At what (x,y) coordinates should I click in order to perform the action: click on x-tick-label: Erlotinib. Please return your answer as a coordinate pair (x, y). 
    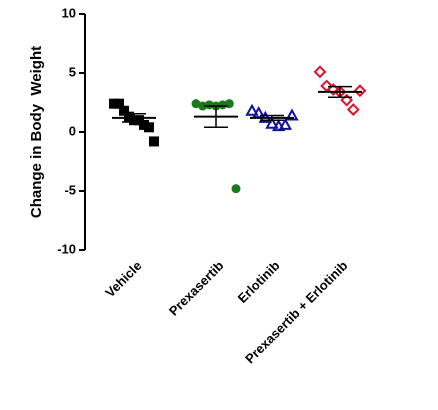
    Looking at the image, I should click on (259, 282).